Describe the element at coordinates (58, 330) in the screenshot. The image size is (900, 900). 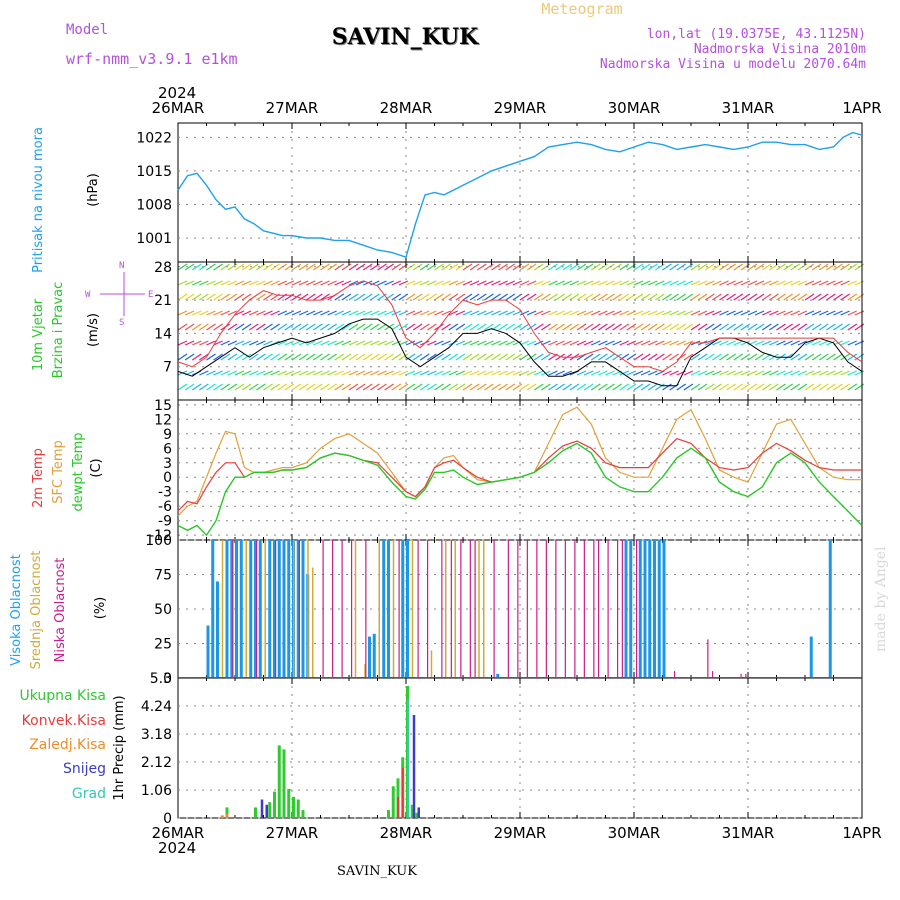
I see `wind-title-2: Brzina i Pravac` at that location.